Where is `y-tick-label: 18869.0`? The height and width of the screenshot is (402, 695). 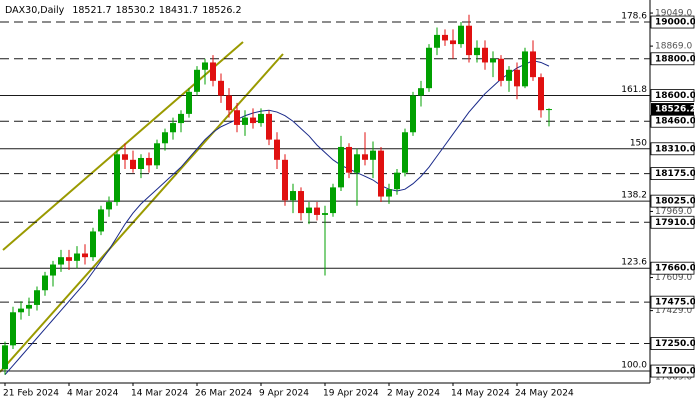
y-tick-label: 18869.0 is located at coordinates (673, 47).